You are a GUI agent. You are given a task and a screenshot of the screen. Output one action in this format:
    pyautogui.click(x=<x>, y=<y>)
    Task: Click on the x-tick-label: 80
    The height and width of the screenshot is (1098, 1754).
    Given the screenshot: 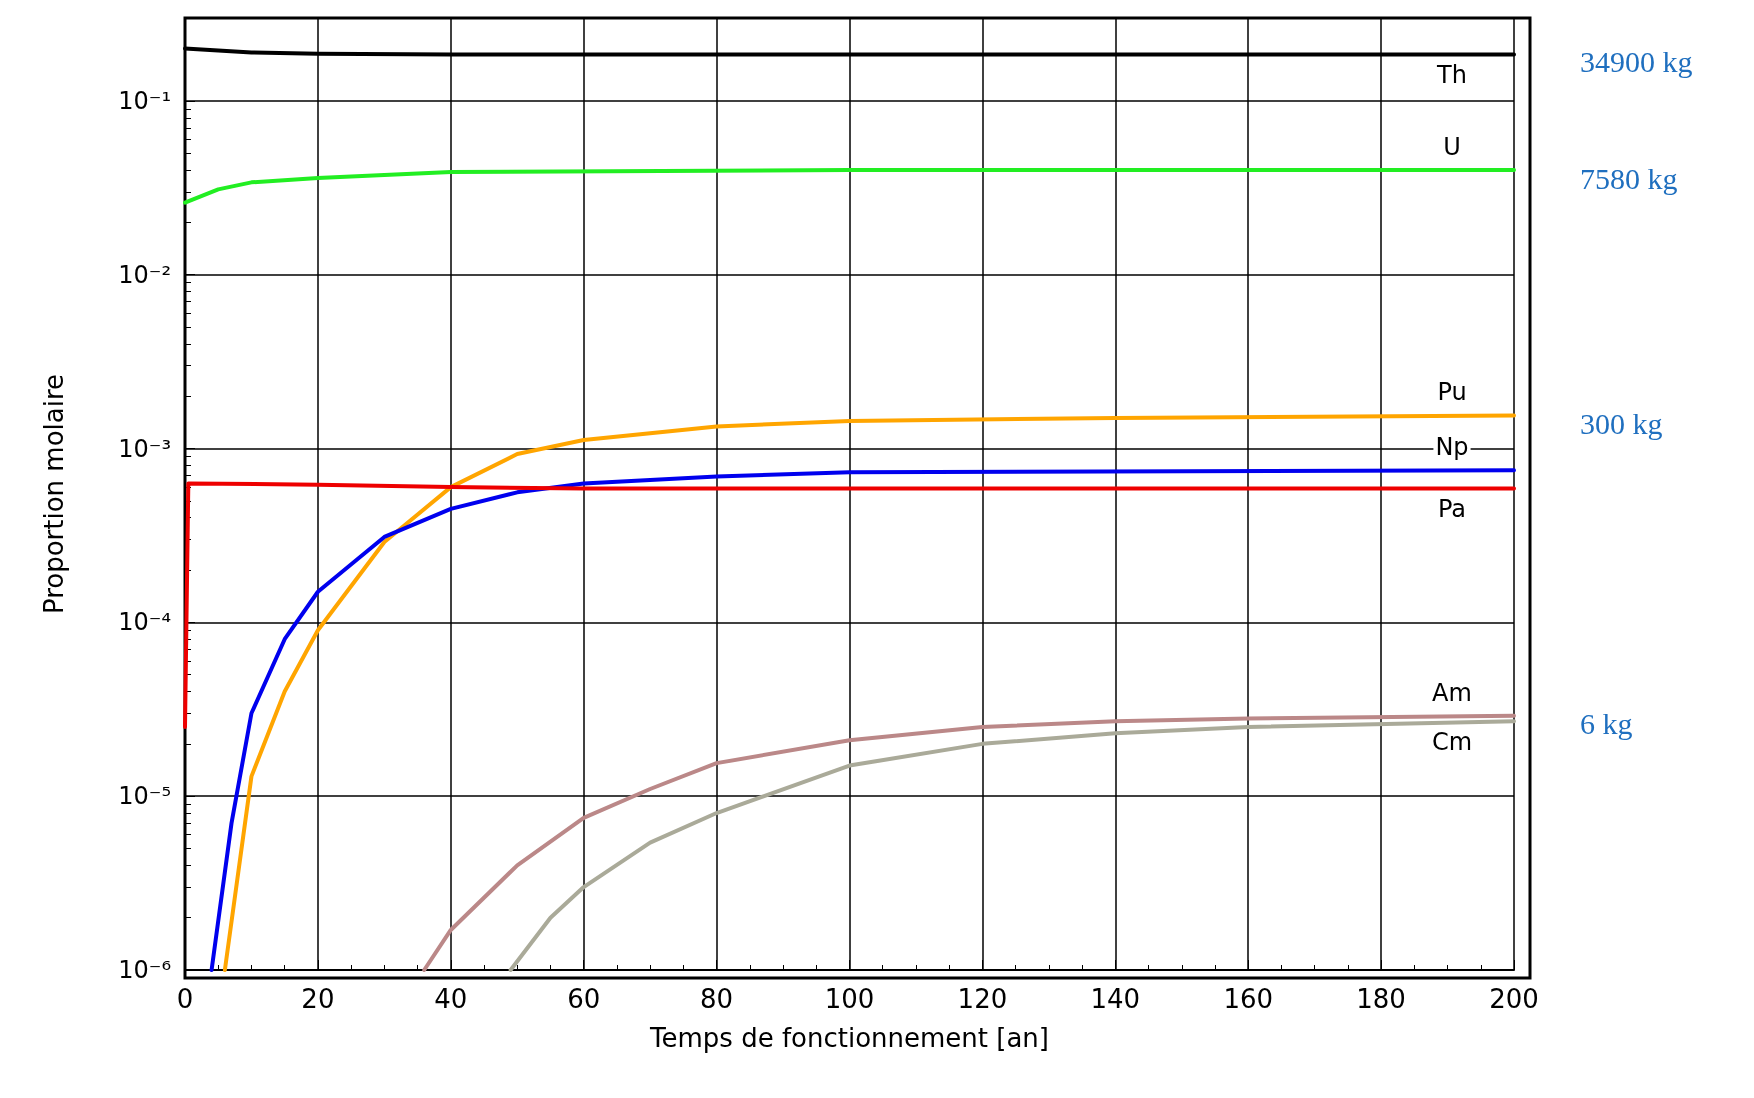 What is the action you would take?
    pyautogui.click(x=717, y=999)
    